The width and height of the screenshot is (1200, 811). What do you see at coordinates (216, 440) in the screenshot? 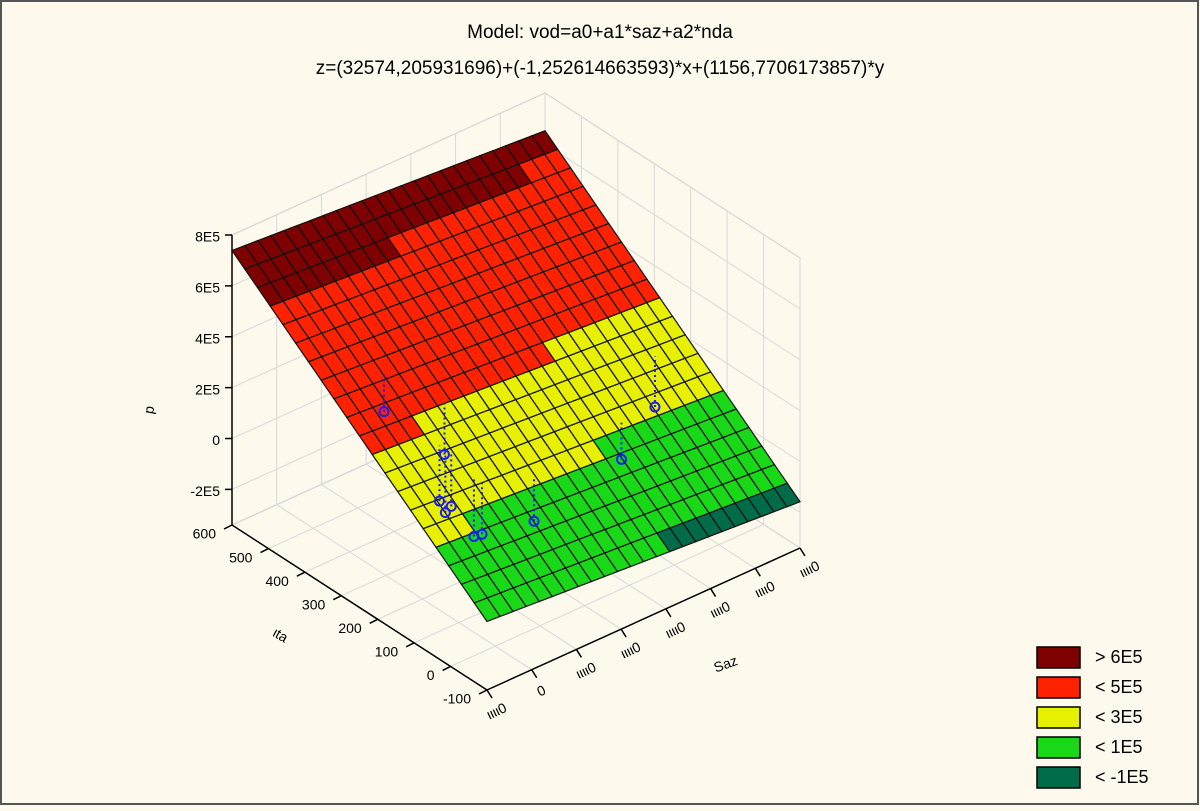
I see `z-tick-label: 0` at bounding box center [216, 440].